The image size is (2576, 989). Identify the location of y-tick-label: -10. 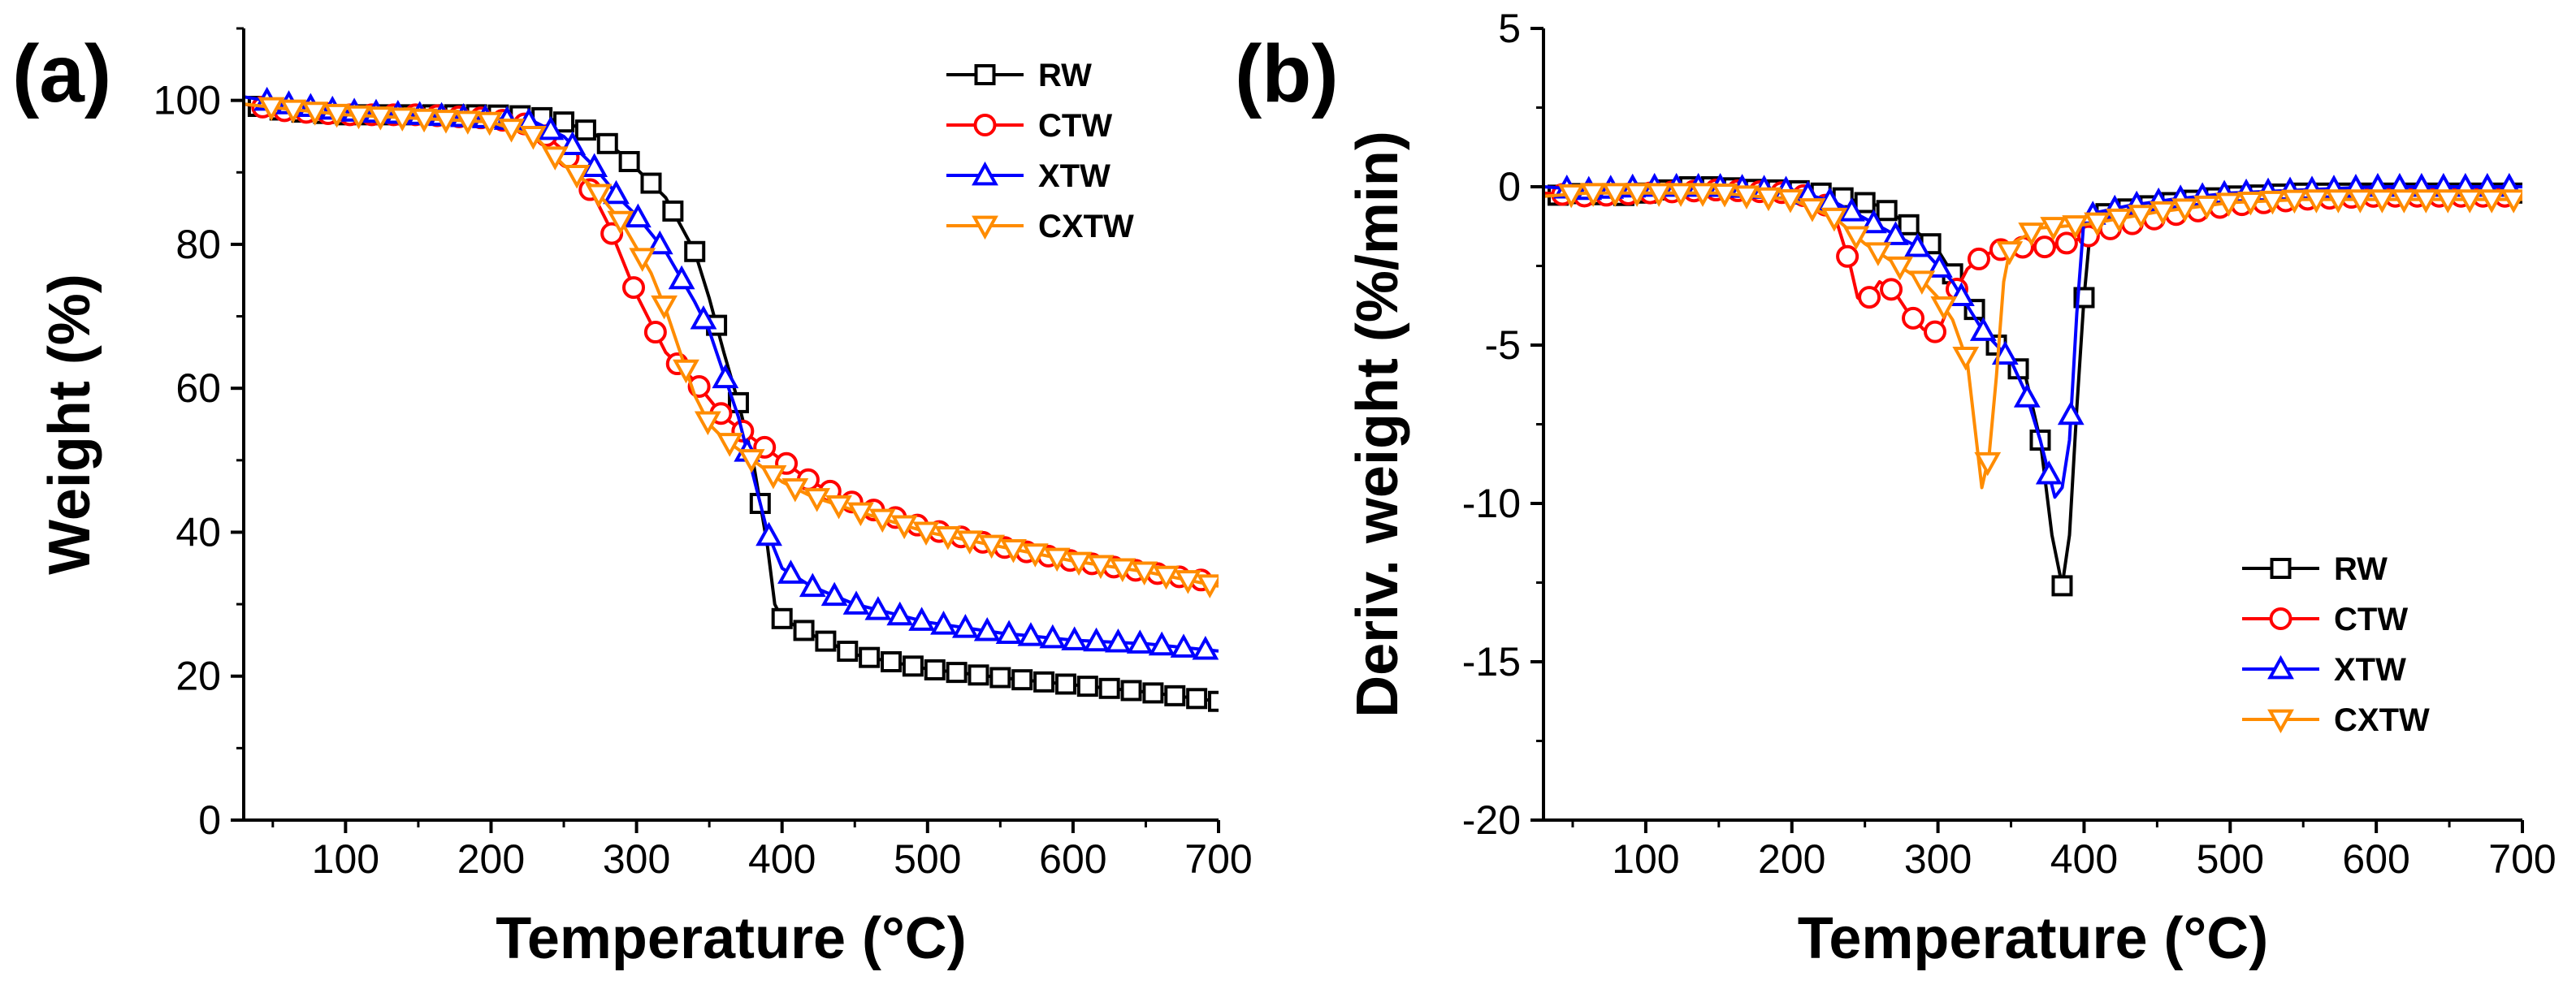
(1491, 503).